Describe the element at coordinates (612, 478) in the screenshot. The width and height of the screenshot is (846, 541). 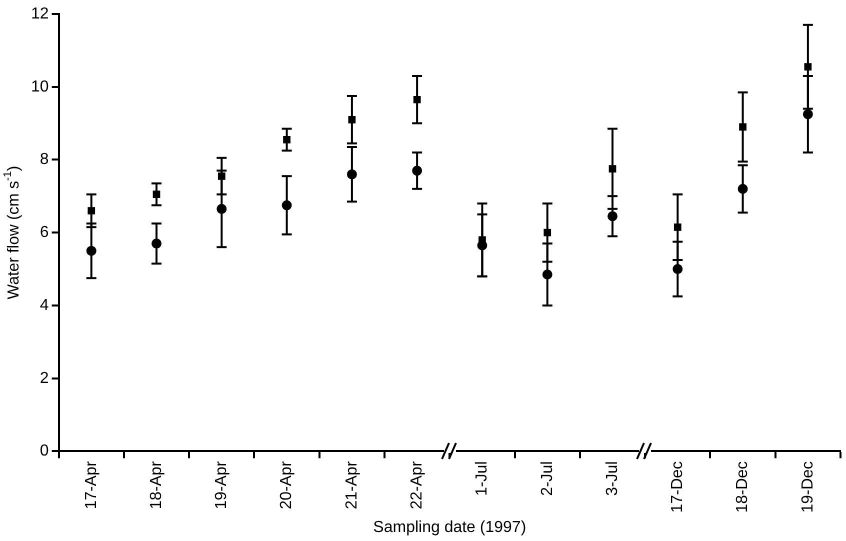
I see `x-tick-label: 3-Jul` at that location.